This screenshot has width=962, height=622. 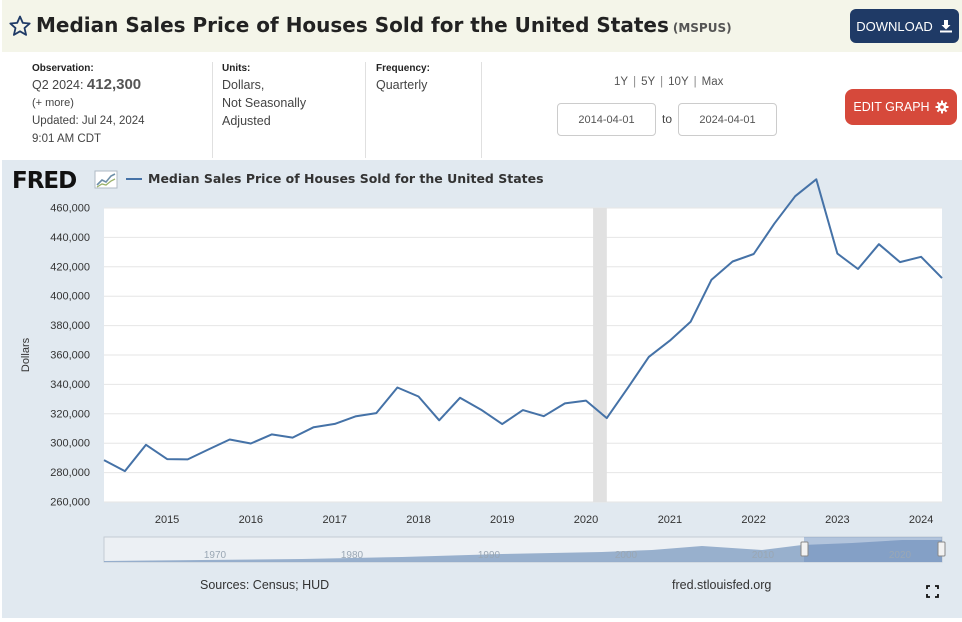 I want to click on fullscreen-icon, so click(x=932, y=591).